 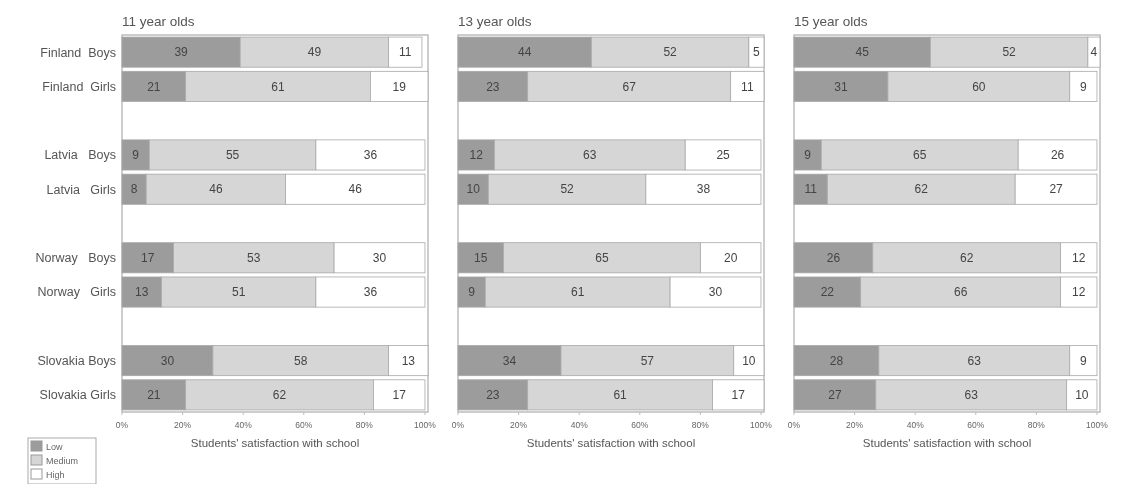 What do you see at coordinates (399, 86) in the screenshot?
I see `data-label: 19` at bounding box center [399, 86].